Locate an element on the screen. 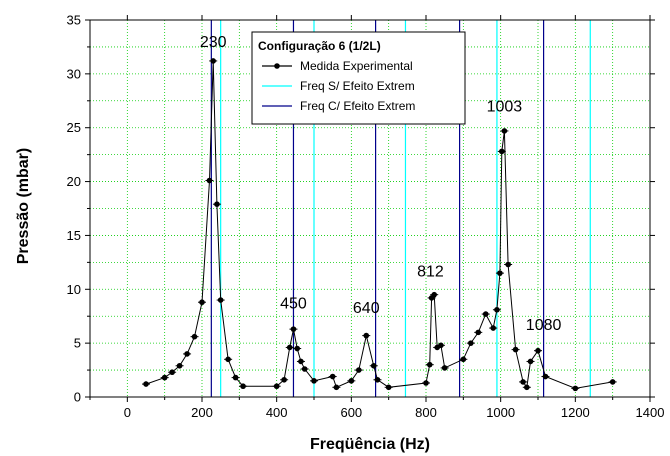 The image size is (670, 456). legend-box is located at coordinates (358, 78).